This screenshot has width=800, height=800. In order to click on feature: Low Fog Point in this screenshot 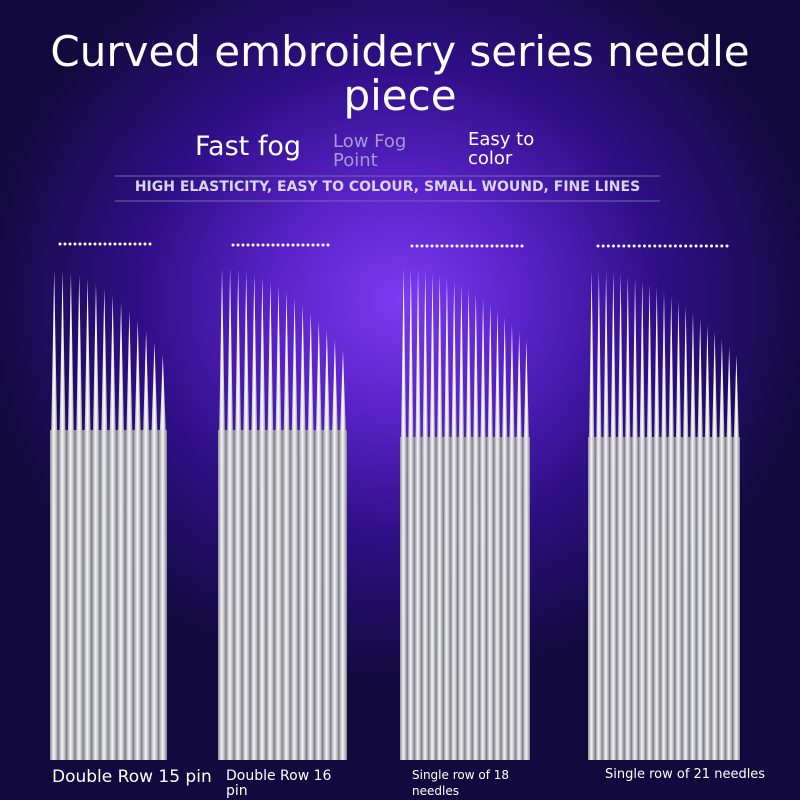, I will do `click(370, 151)`.